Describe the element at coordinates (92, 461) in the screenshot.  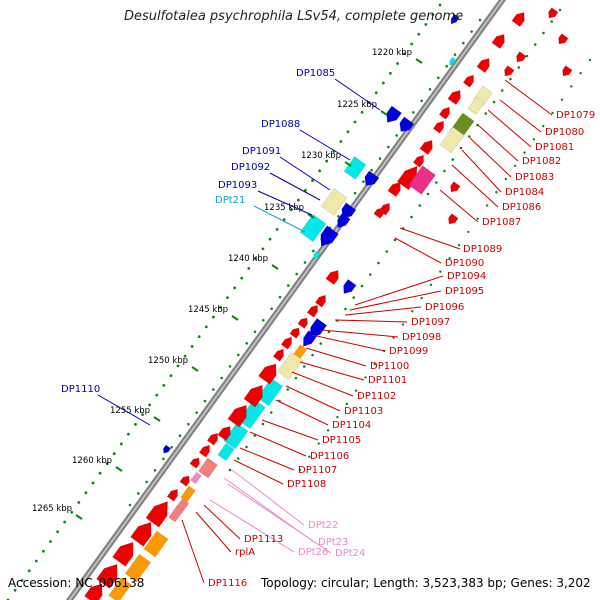
I see `scale-tick-label: 1260 kbp` at that location.